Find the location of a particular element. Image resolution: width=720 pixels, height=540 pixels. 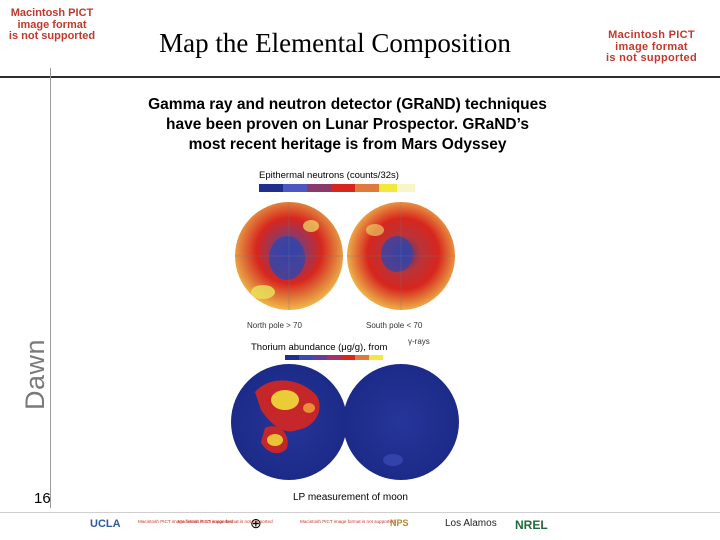

pict-right-line: image format is located at coordinates (651, 46).